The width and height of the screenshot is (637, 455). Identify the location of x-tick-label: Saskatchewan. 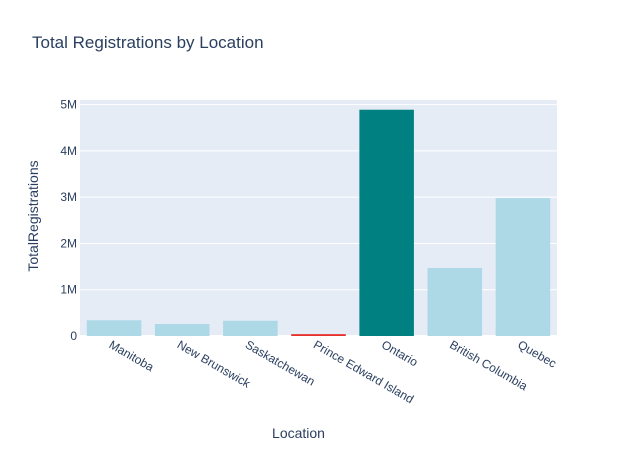
(280, 362).